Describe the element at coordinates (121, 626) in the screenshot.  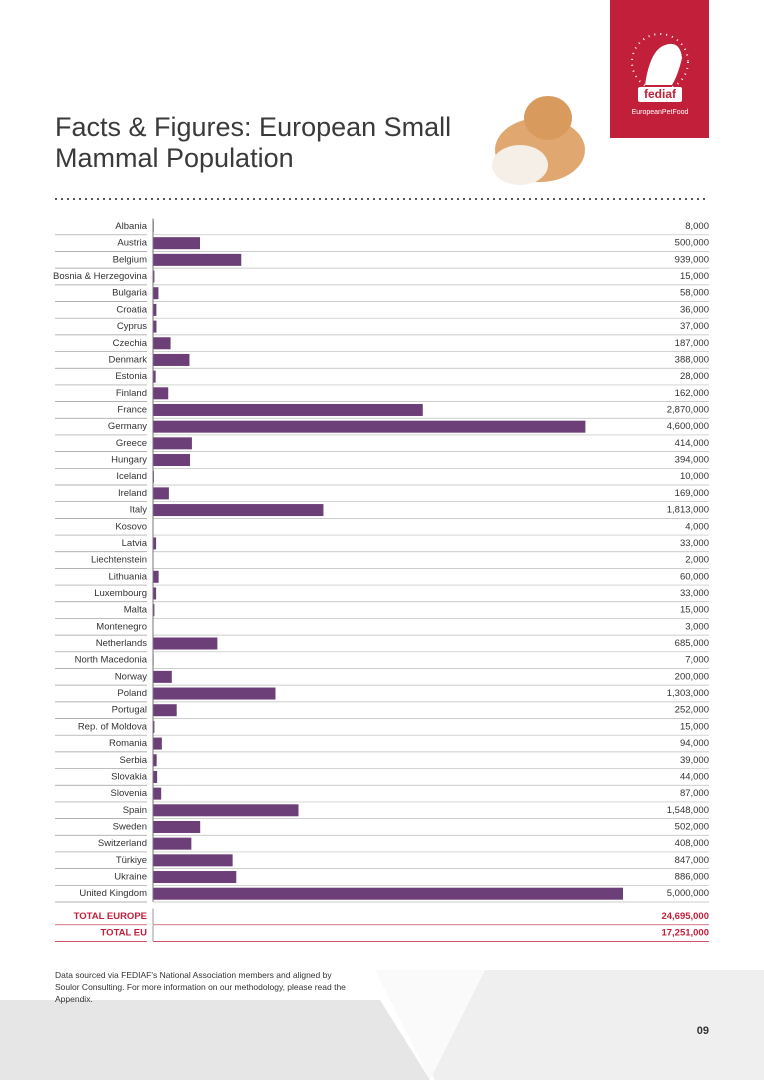
I see `category-label: Montenegro` at that location.